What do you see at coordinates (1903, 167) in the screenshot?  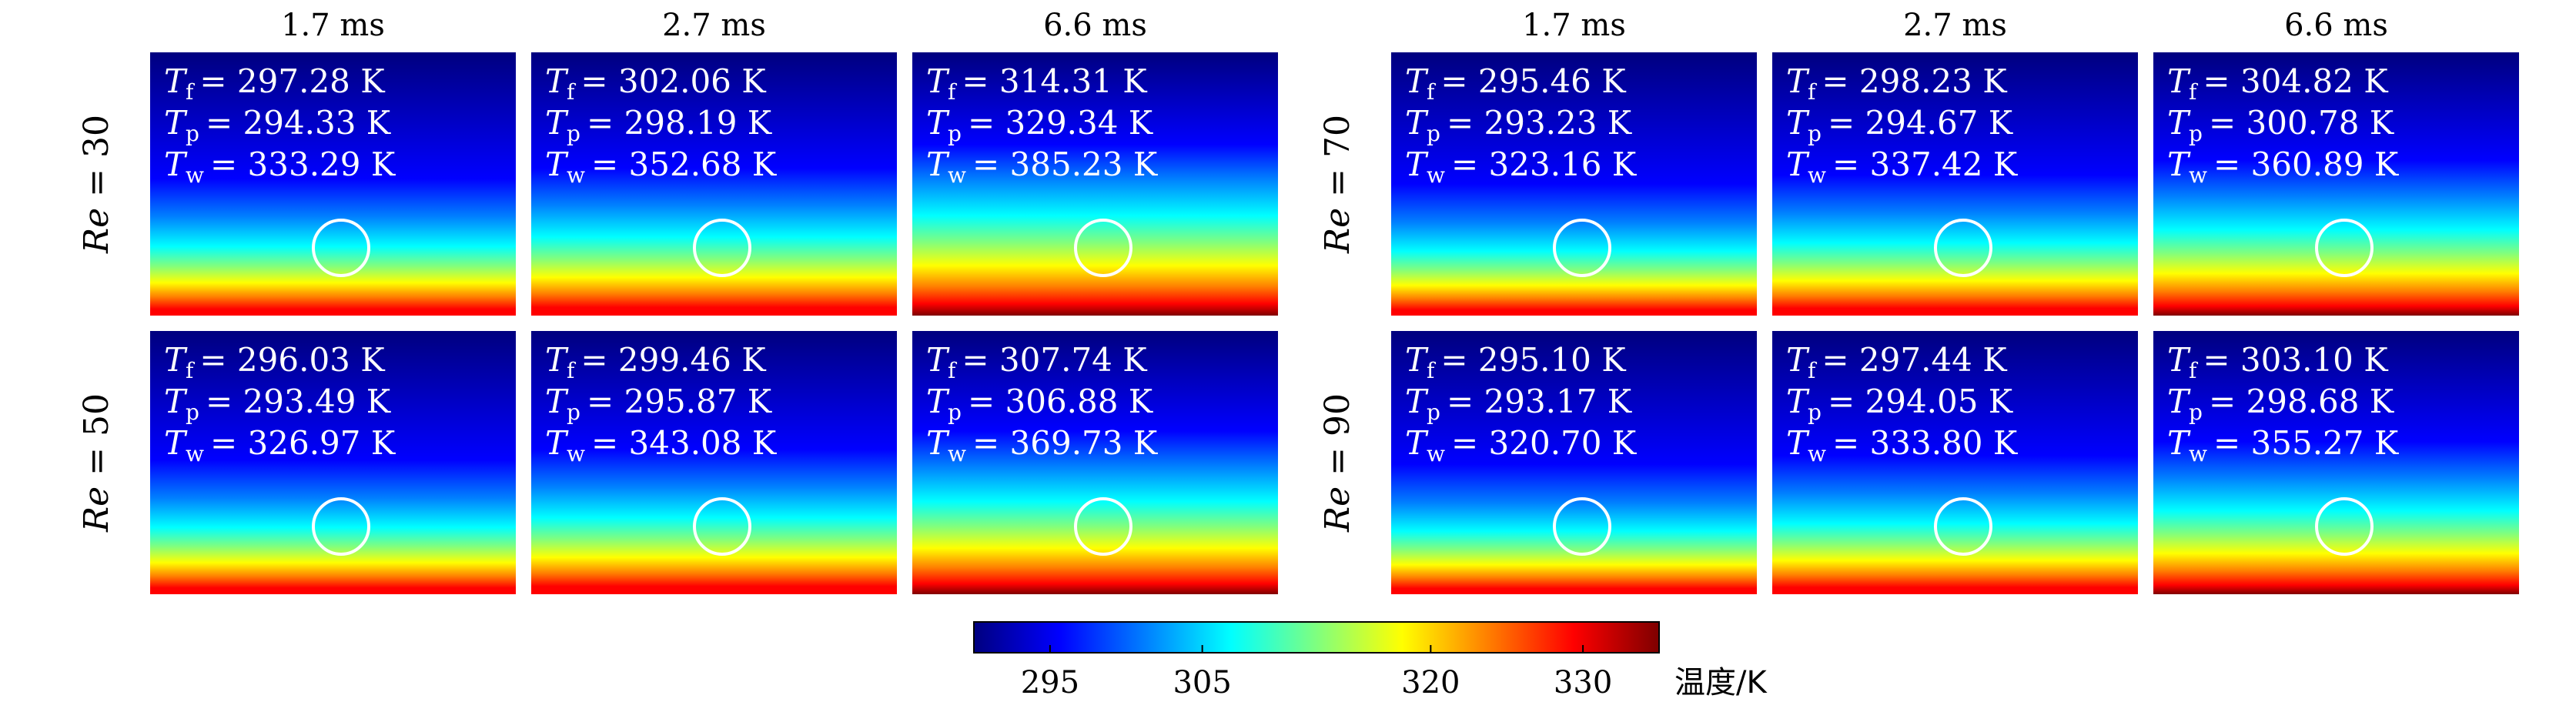 I see `wall-temperature-label: Tw = 337.42 K` at bounding box center [1903, 167].